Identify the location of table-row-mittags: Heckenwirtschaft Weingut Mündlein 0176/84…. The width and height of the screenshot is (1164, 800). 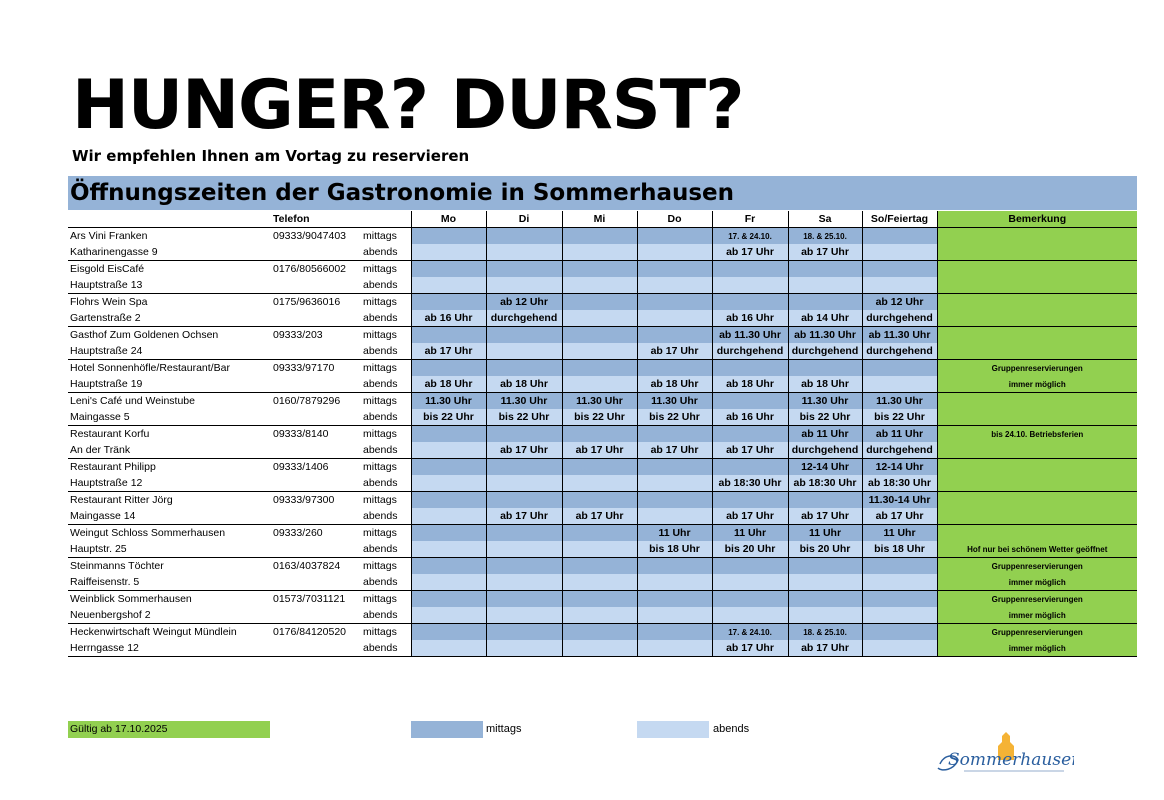
(602, 631).